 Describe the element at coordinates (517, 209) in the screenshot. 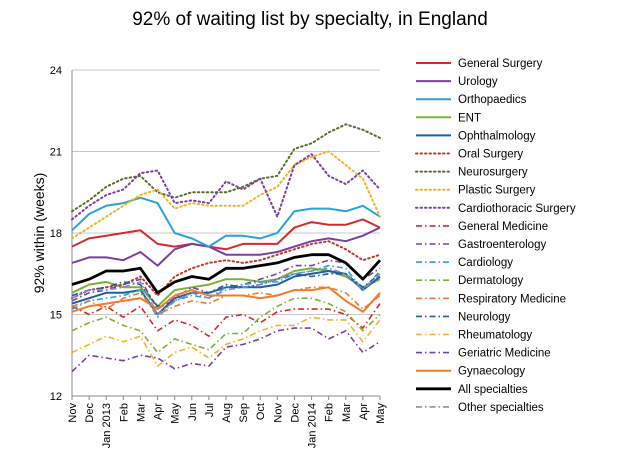

I see `legend-label: Cardiothoracic Surgery` at that location.